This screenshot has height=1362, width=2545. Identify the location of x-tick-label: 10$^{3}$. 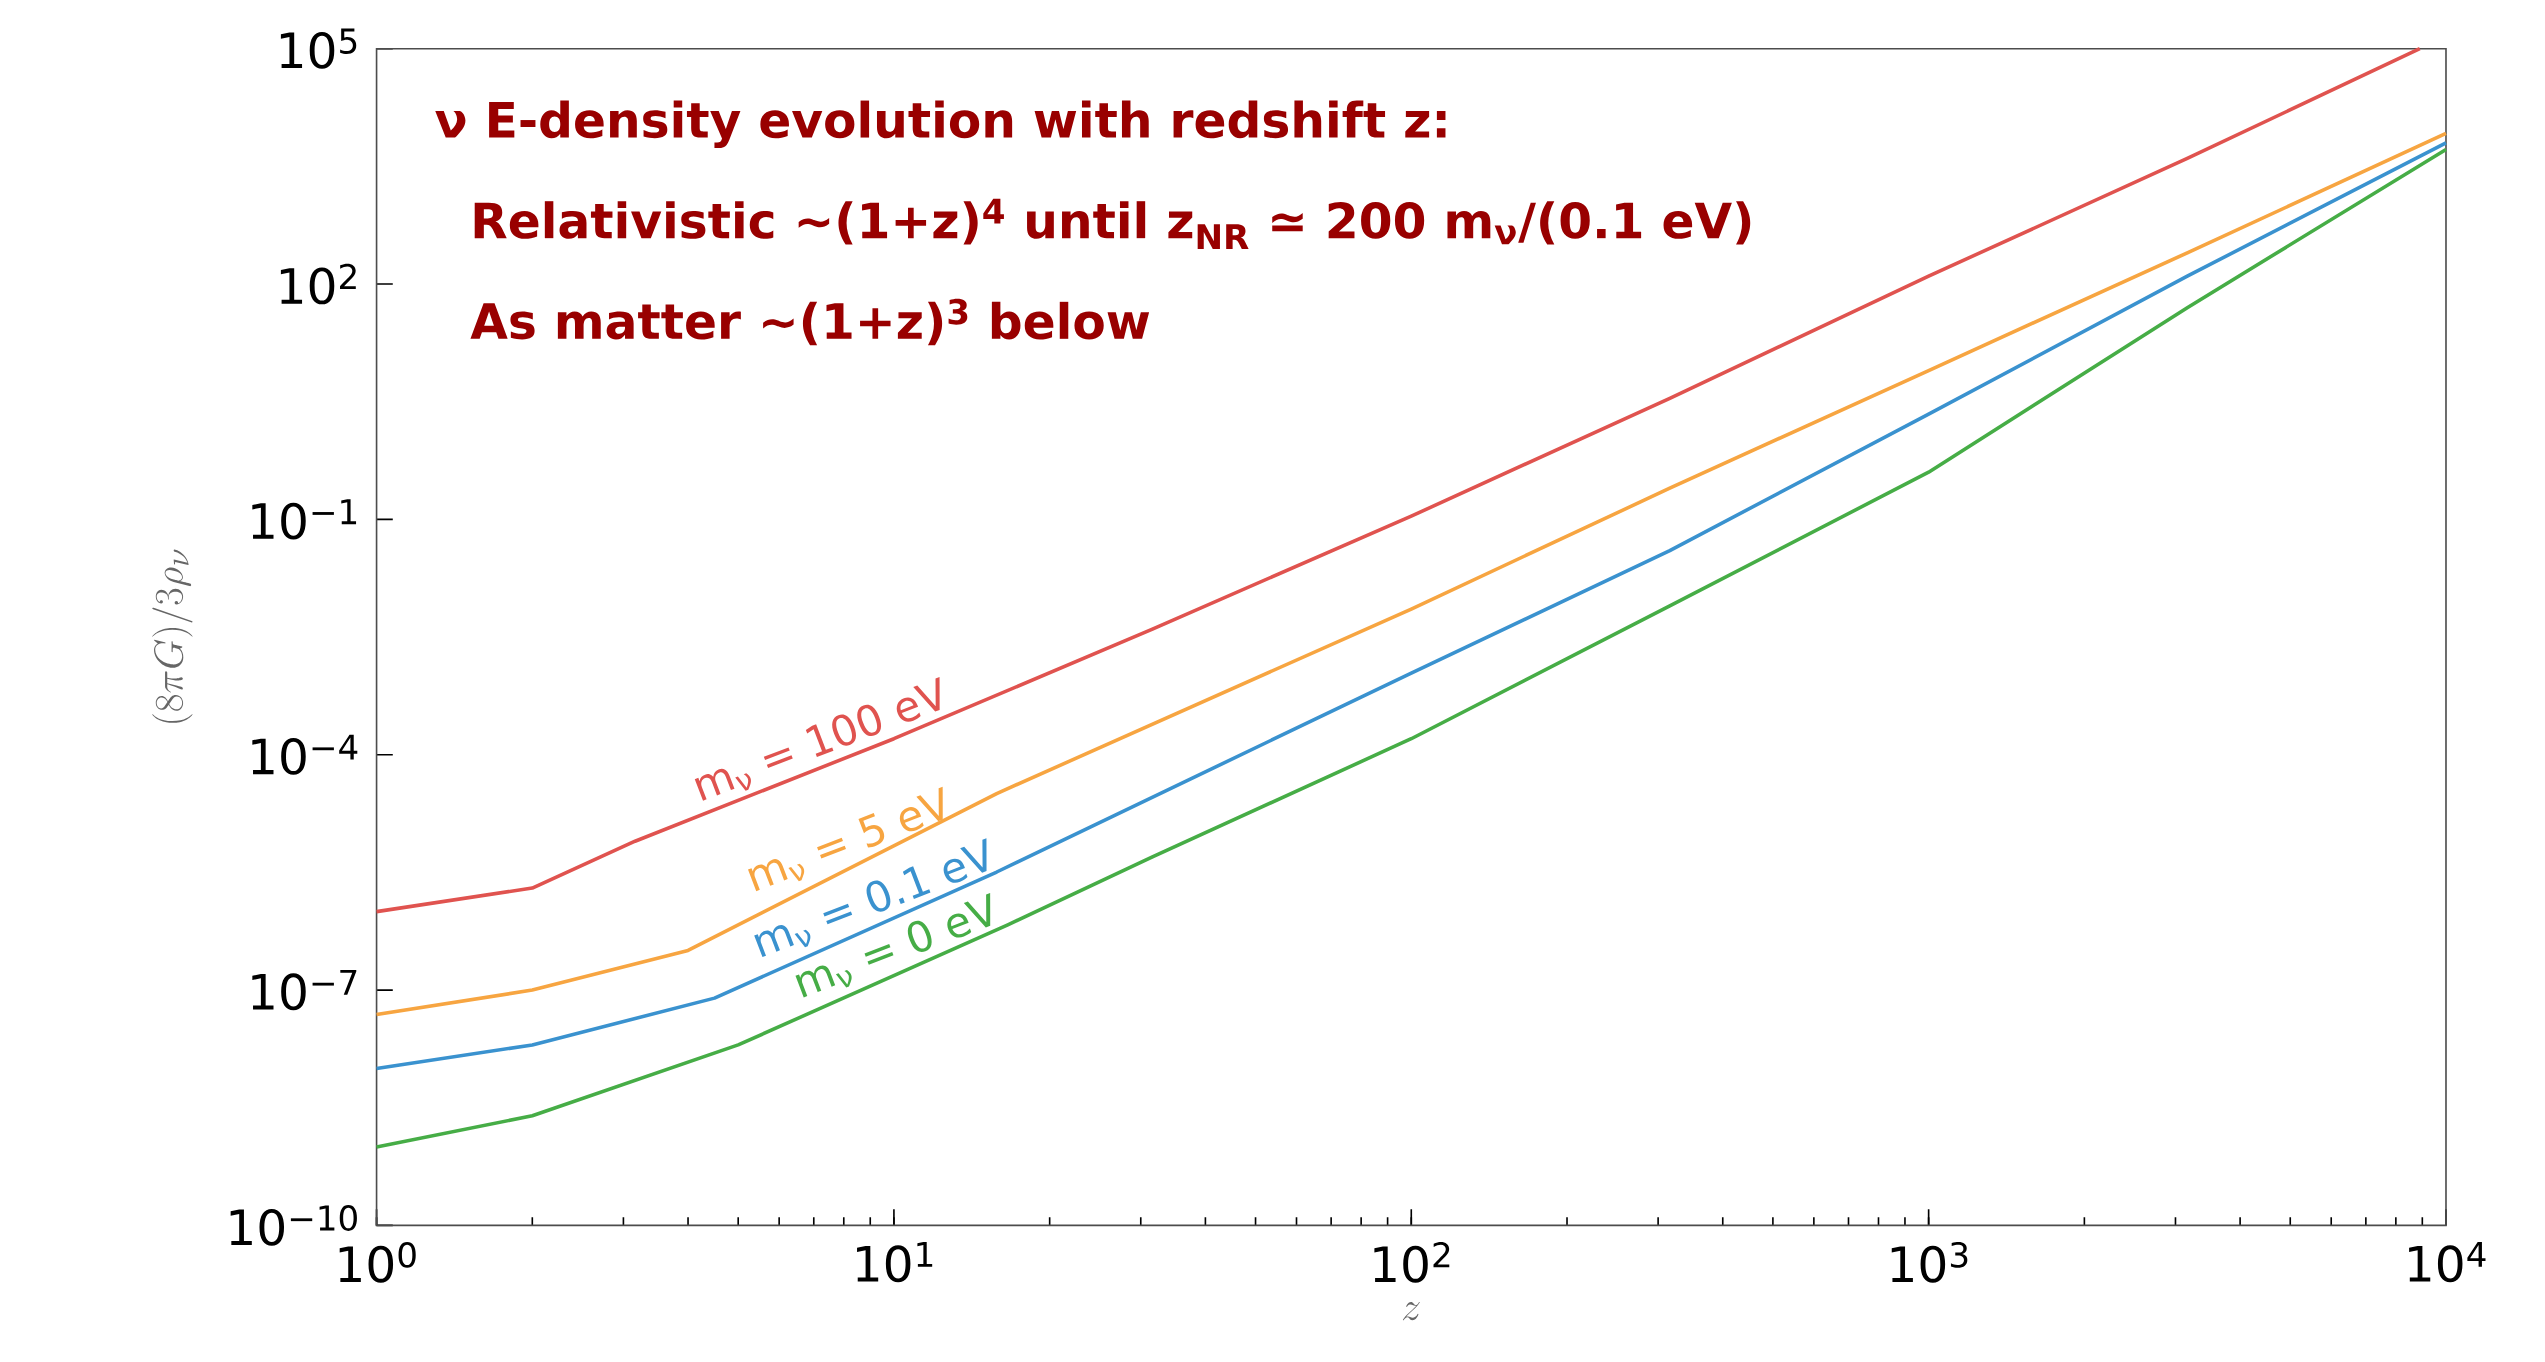
(1929, 1262).